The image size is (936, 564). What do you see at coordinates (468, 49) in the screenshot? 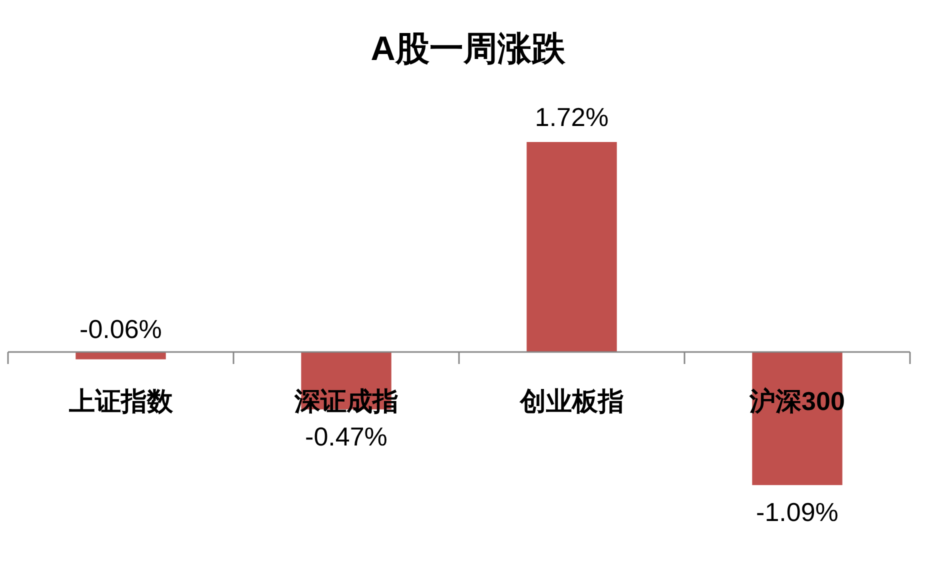
I see `title: A股一周涨跌` at bounding box center [468, 49].